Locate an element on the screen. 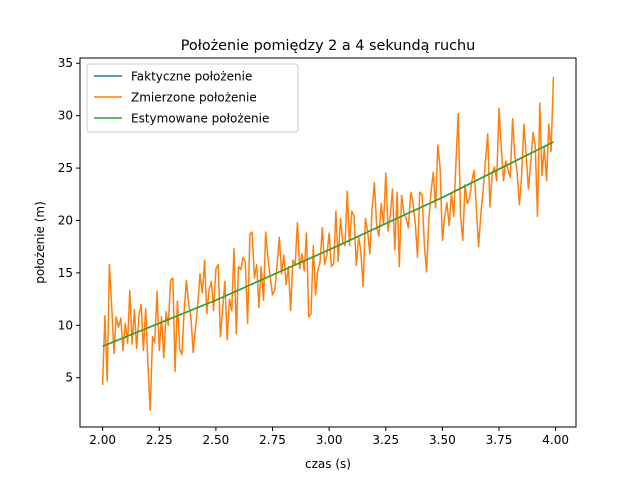 This screenshot has height=480, width=640. chart-title: Położenie pomiędzy 2 a 4 sekundą ruchu is located at coordinates (328, 46).